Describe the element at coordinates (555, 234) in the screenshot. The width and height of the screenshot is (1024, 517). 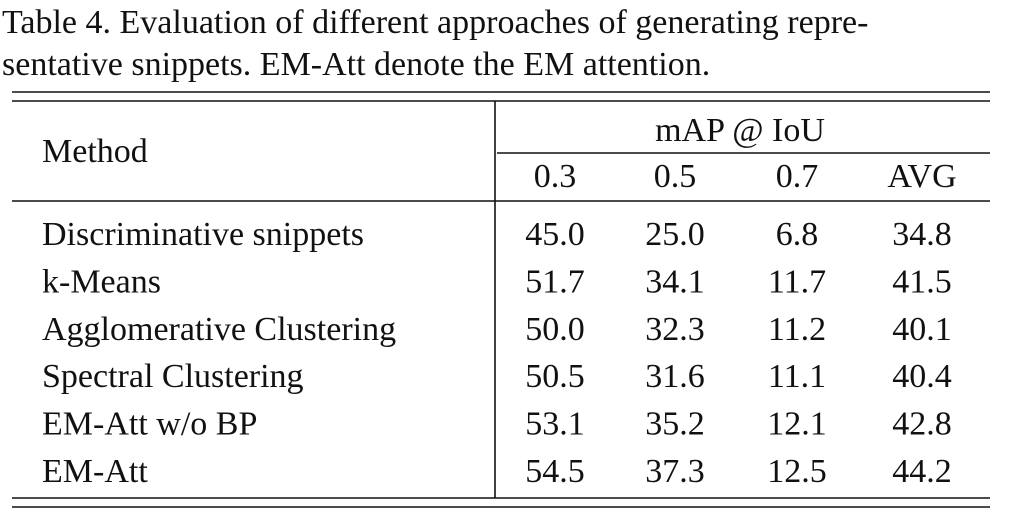
I see `value-cell: 45.0` at that location.